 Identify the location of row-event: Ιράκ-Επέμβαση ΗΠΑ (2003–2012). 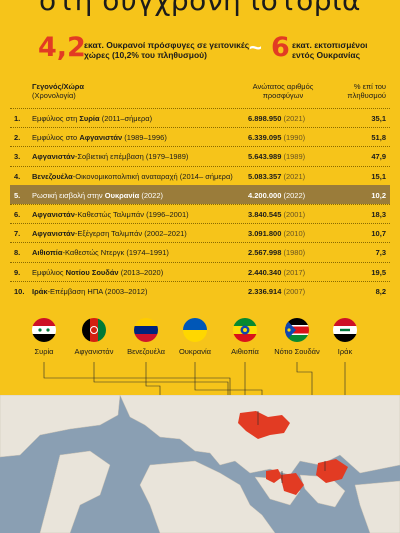
(89, 291).